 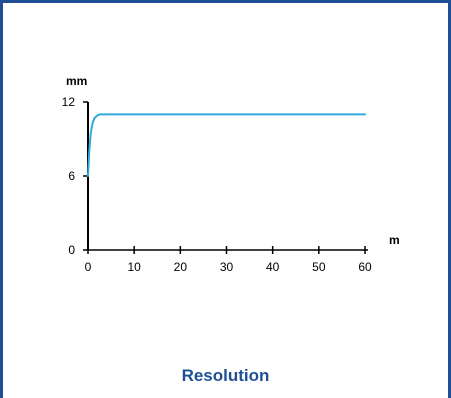 I want to click on chart-series, so click(x=226, y=145).